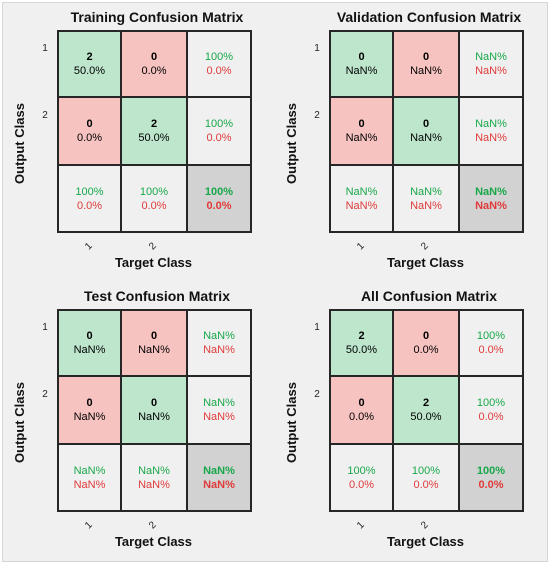 The height and width of the screenshot is (564, 550). I want to click on y-tick-label: 1, so click(45, 48).